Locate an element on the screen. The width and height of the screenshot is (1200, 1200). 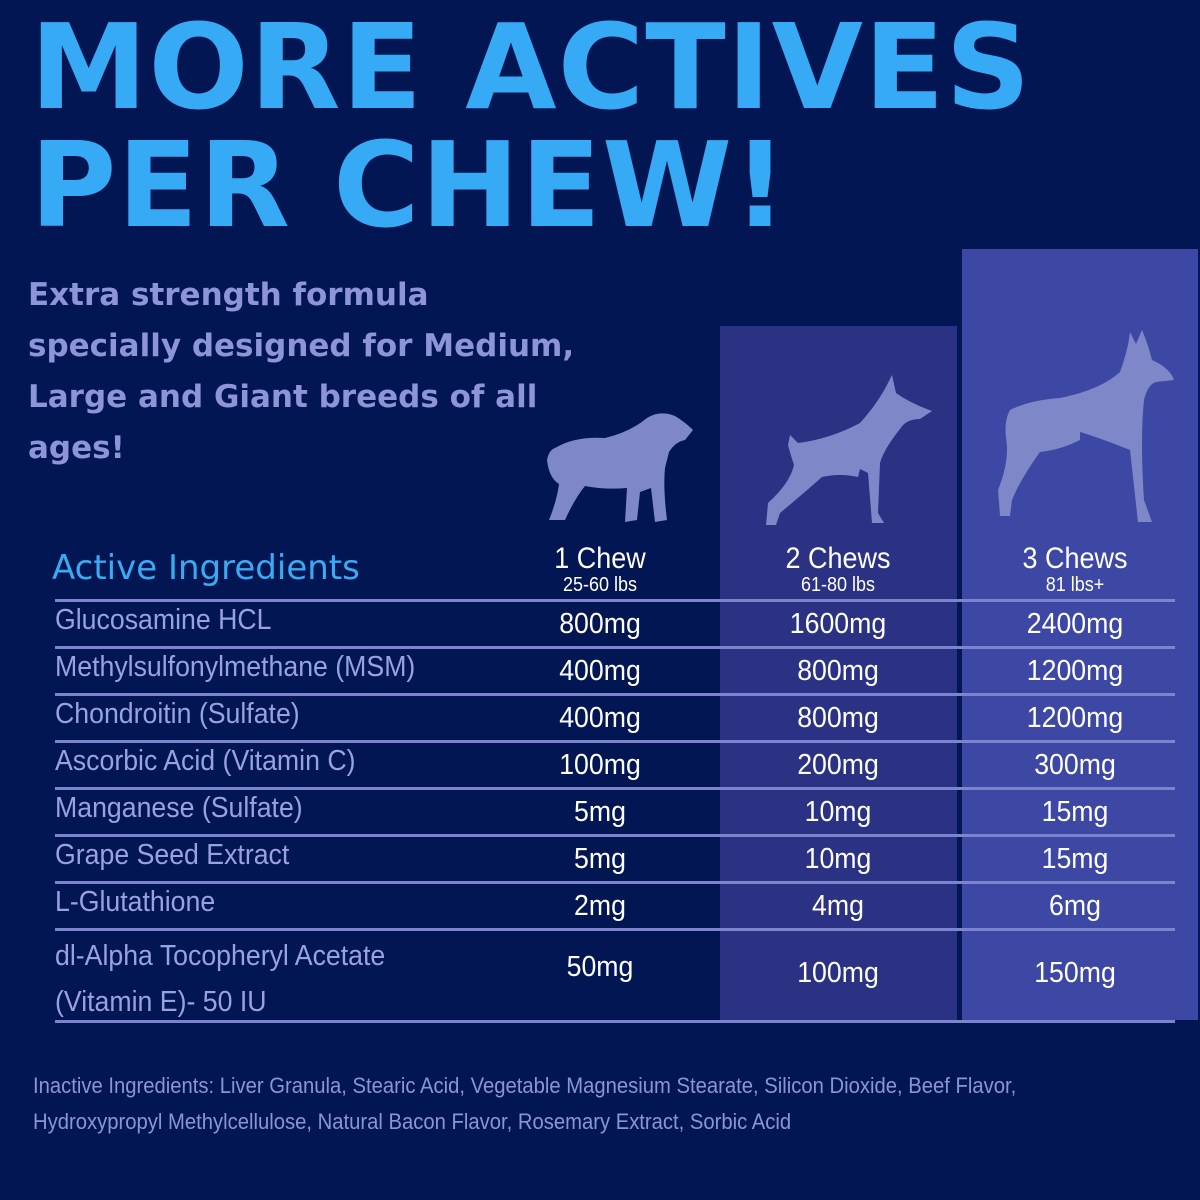
column-label: 1 Chew is located at coordinates (600, 558).